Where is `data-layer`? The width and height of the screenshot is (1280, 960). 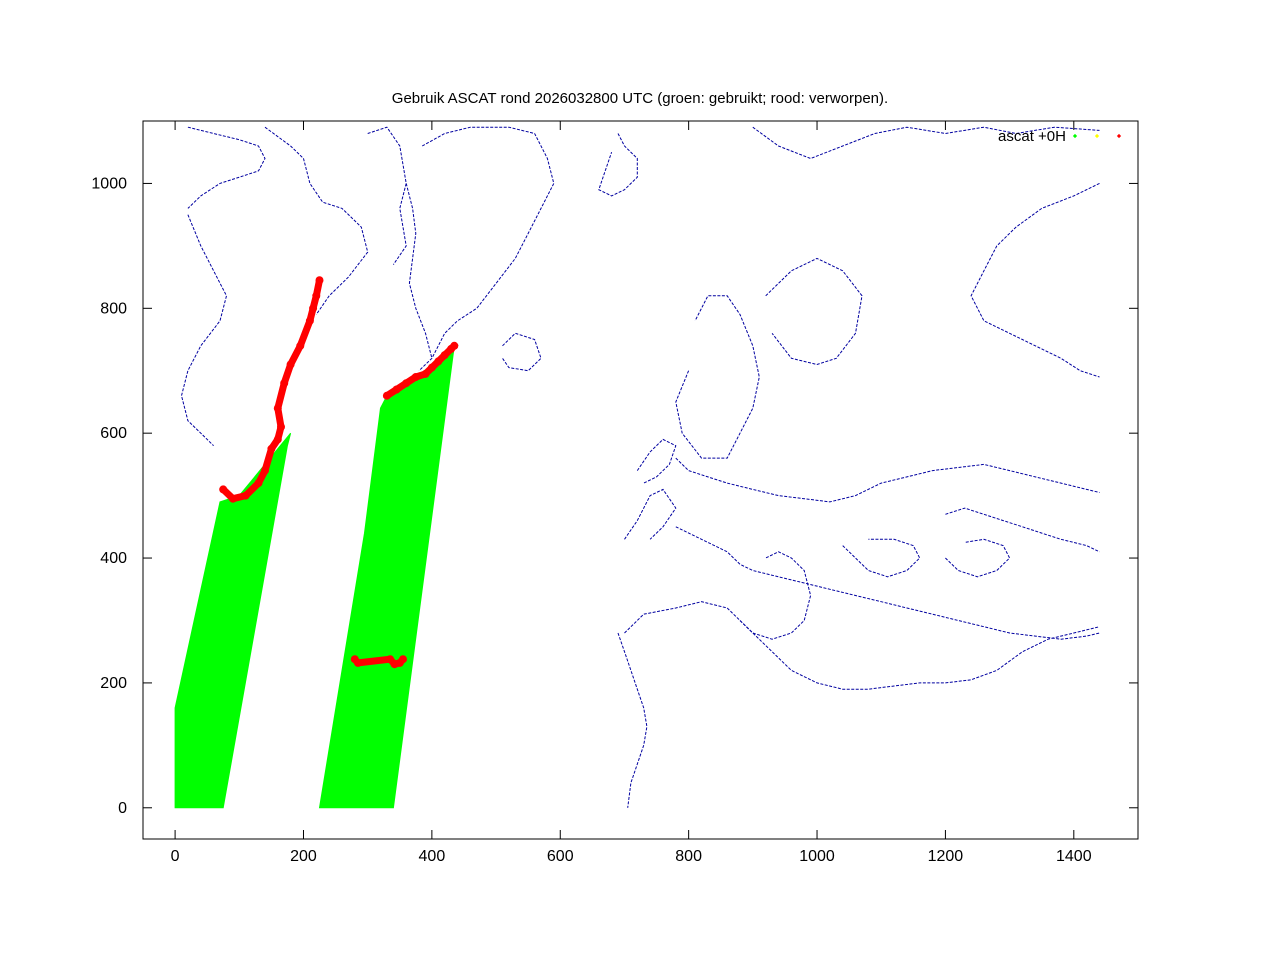
data-layer is located at coordinates (316, 542).